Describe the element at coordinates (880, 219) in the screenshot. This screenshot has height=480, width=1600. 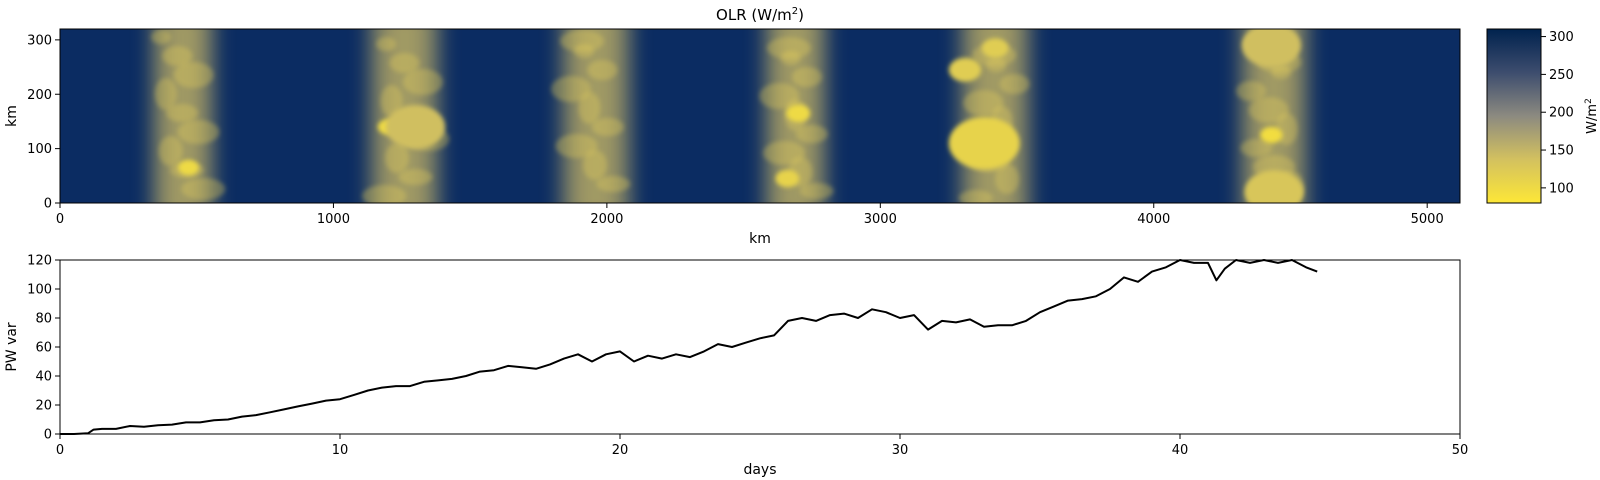
I see `x-tick-label: 3000` at that location.